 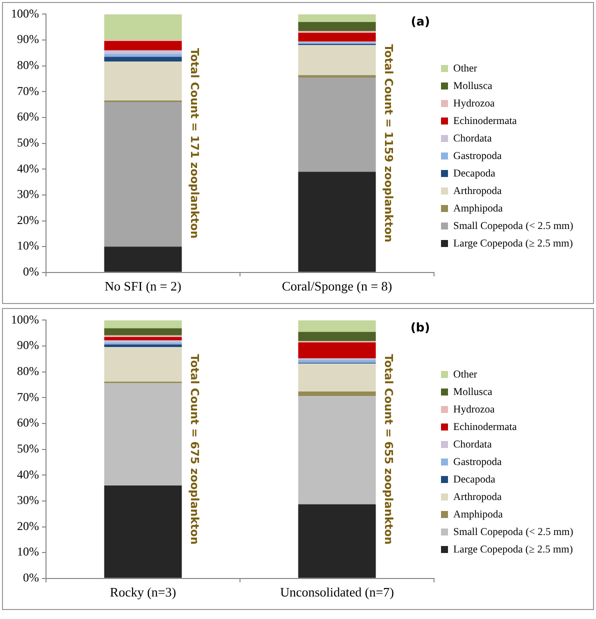 I want to click on annotation: Total Count = 655 zooplankton, so click(x=388, y=449).